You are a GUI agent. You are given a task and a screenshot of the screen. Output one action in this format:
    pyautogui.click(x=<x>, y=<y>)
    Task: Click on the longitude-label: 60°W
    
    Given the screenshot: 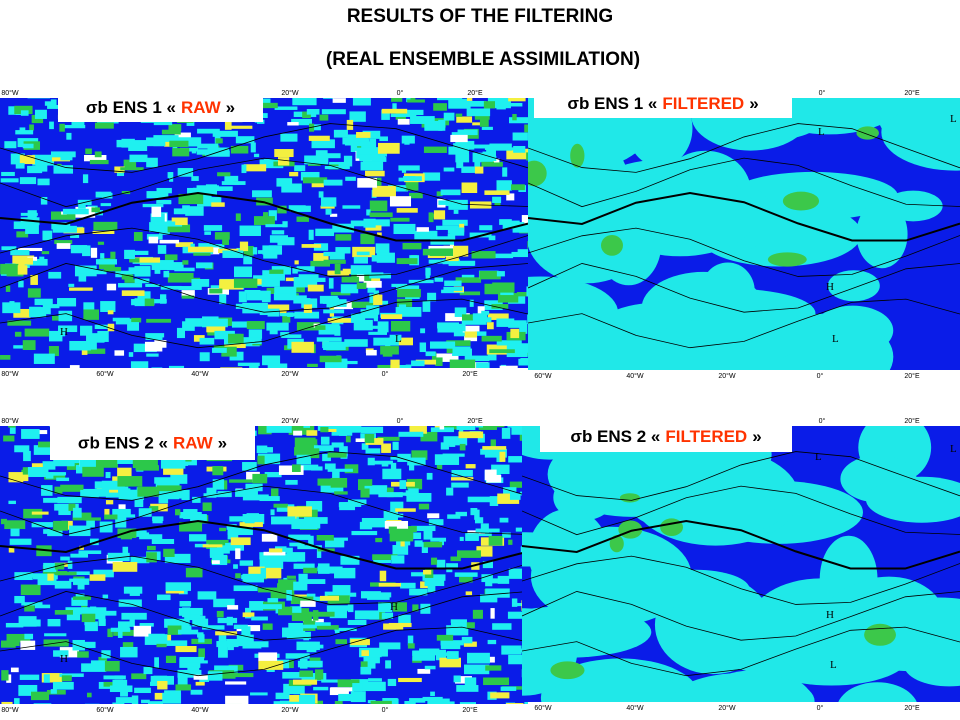 What is the action you would take?
    pyautogui.click(x=543, y=708)
    